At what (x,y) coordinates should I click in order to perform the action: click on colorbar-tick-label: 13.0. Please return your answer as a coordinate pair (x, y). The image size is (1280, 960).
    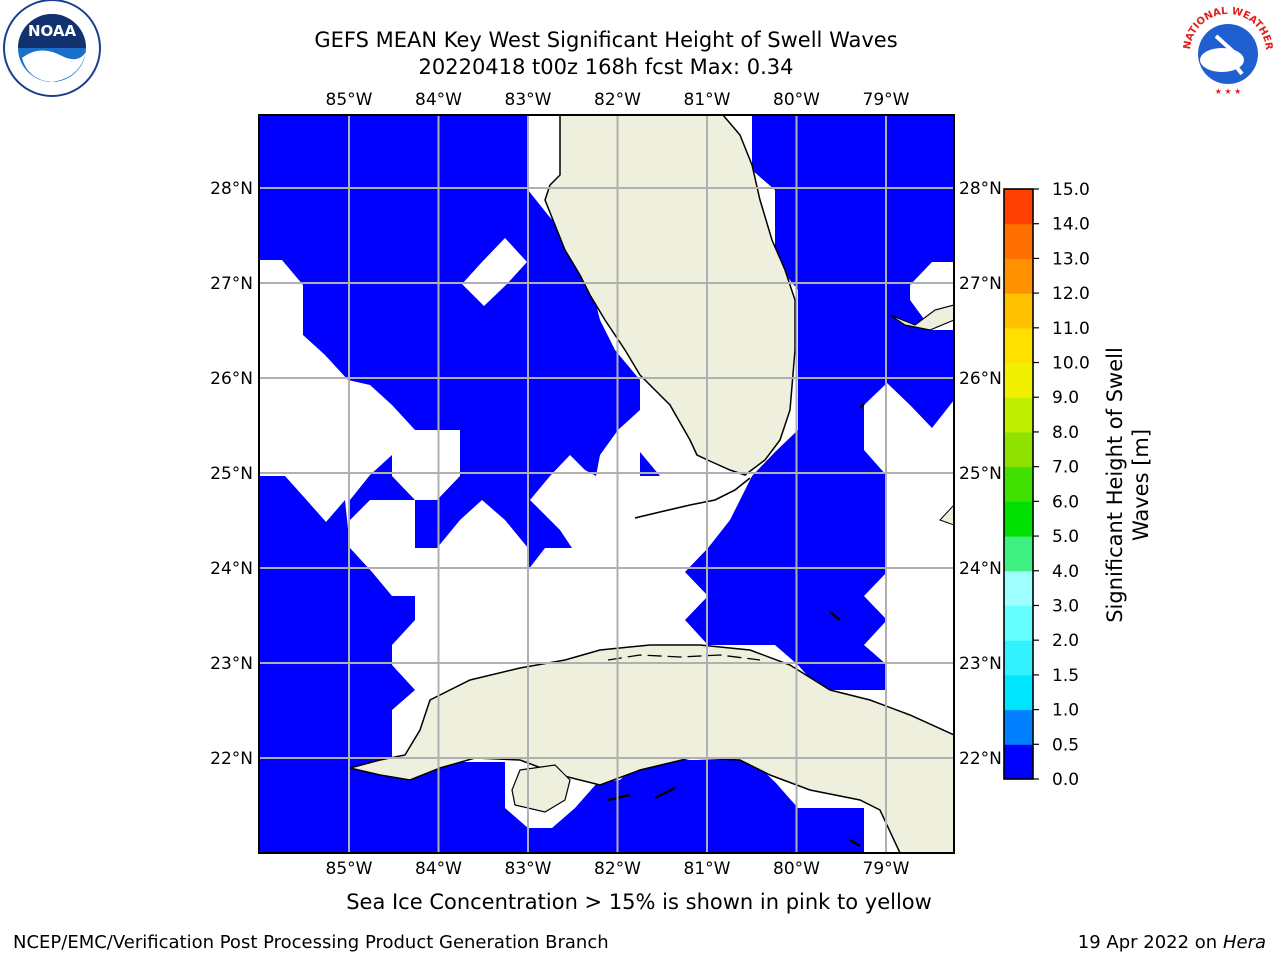
    Looking at the image, I should click on (1071, 259).